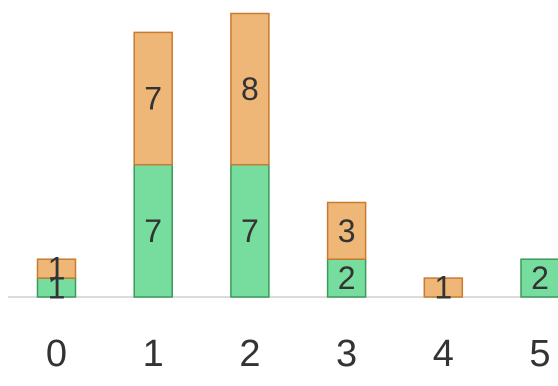 This screenshot has width=558, height=386. I want to click on data-label-series-1-cat-4: 1, so click(443, 288).